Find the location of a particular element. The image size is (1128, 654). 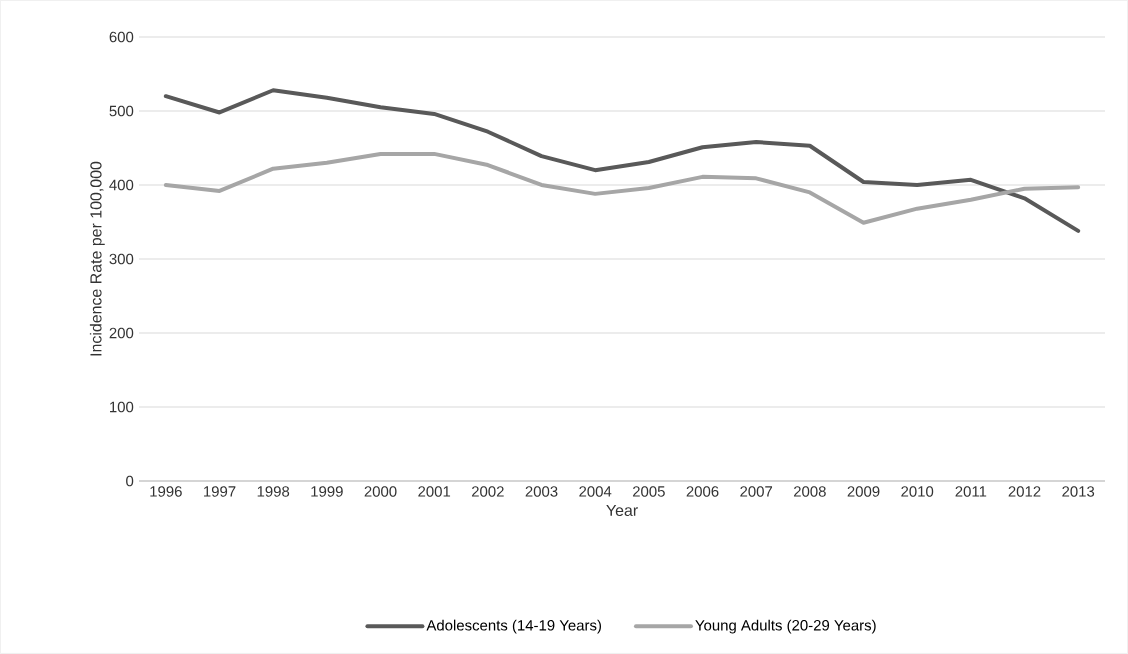

legend-label: Adolescents (14-19 Years) is located at coordinates (513, 626).